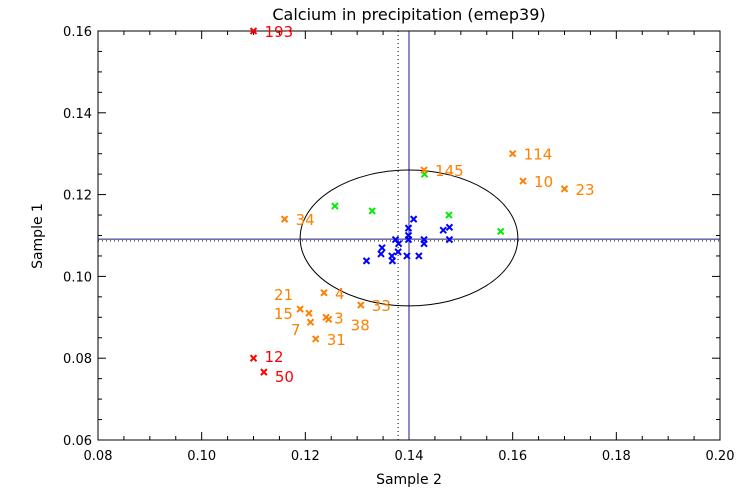  What do you see at coordinates (340, 294) in the screenshot?
I see `data-point-label: 4` at bounding box center [340, 294].